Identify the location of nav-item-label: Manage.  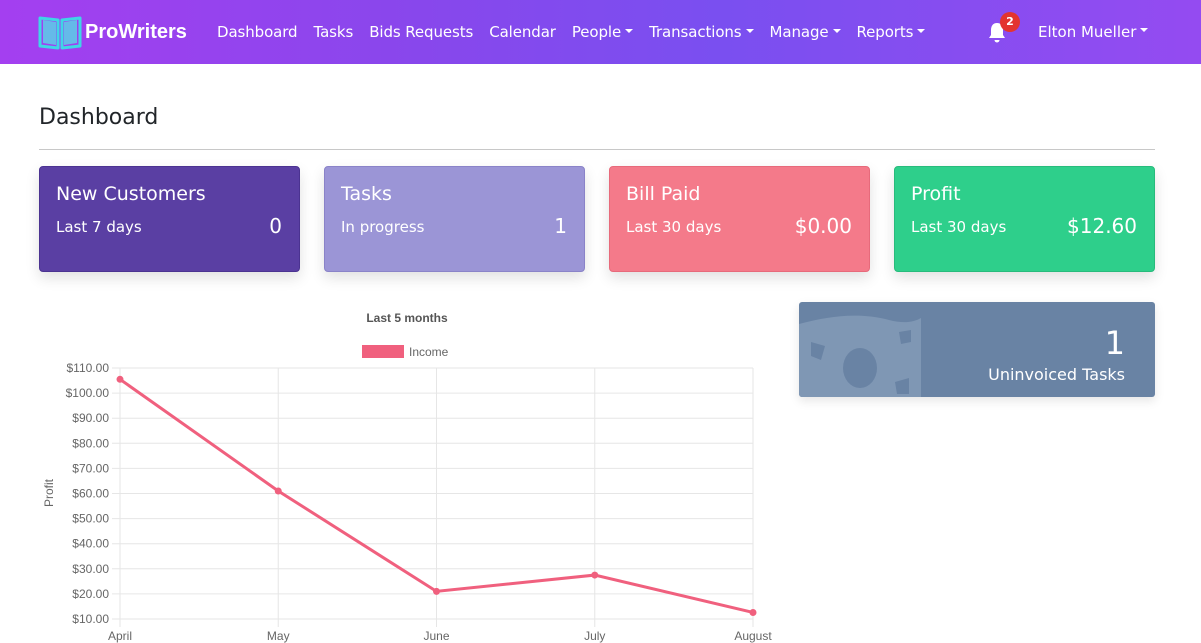
(799, 32).